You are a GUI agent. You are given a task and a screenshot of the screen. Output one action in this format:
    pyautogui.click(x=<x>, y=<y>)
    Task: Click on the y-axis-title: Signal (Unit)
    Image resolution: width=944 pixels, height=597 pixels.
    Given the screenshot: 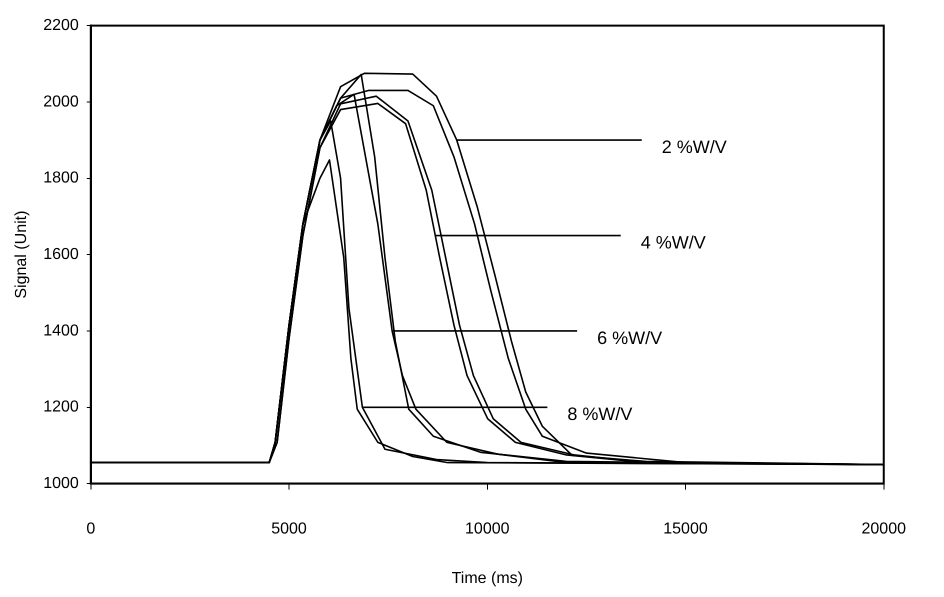 What is the action you would take?
    pyautogui.click(x=21, y=254)
    